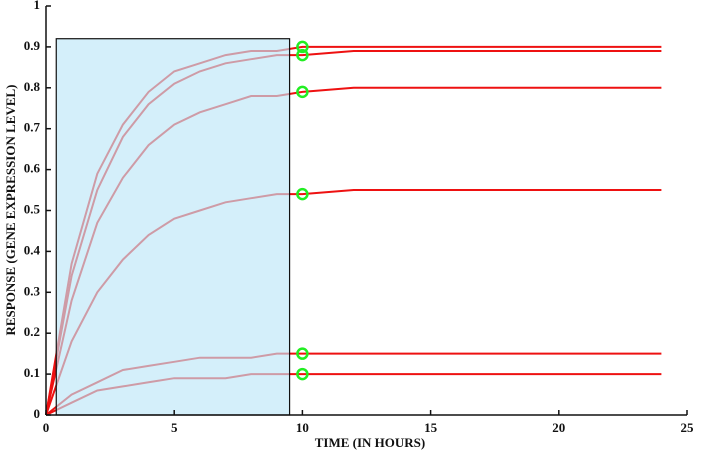  Describe the element at coordinates (32, 86) in the screenshot. I see `y-tick-label: 0.8` at that location.